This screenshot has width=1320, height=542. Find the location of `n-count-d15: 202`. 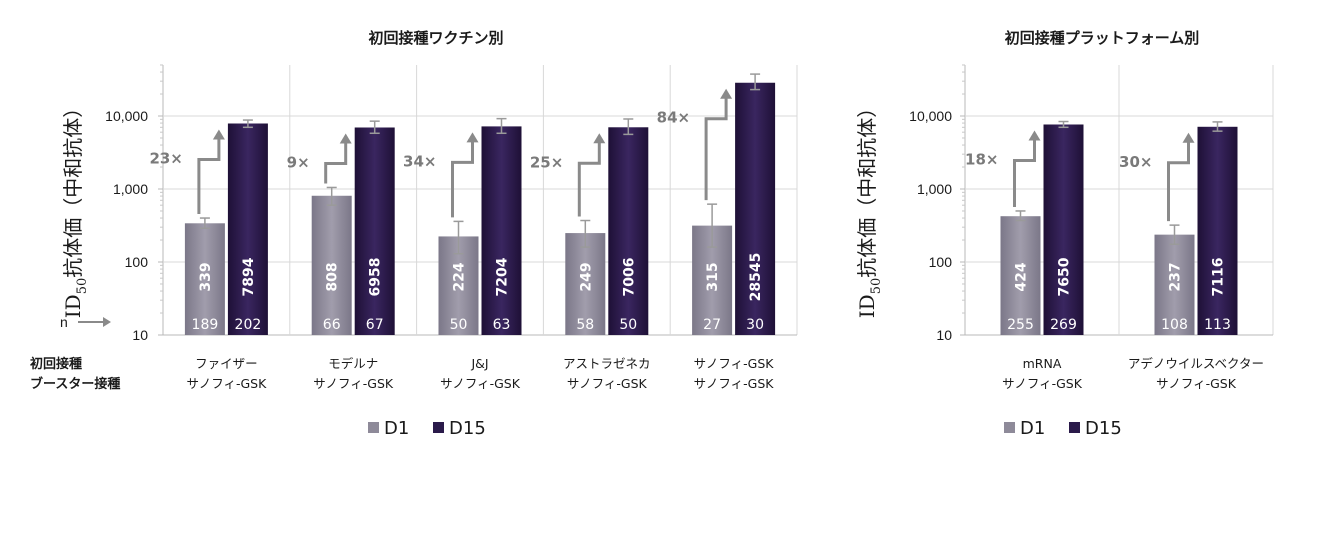

n-count-d15: 202 is located at coordinates (248, 325).